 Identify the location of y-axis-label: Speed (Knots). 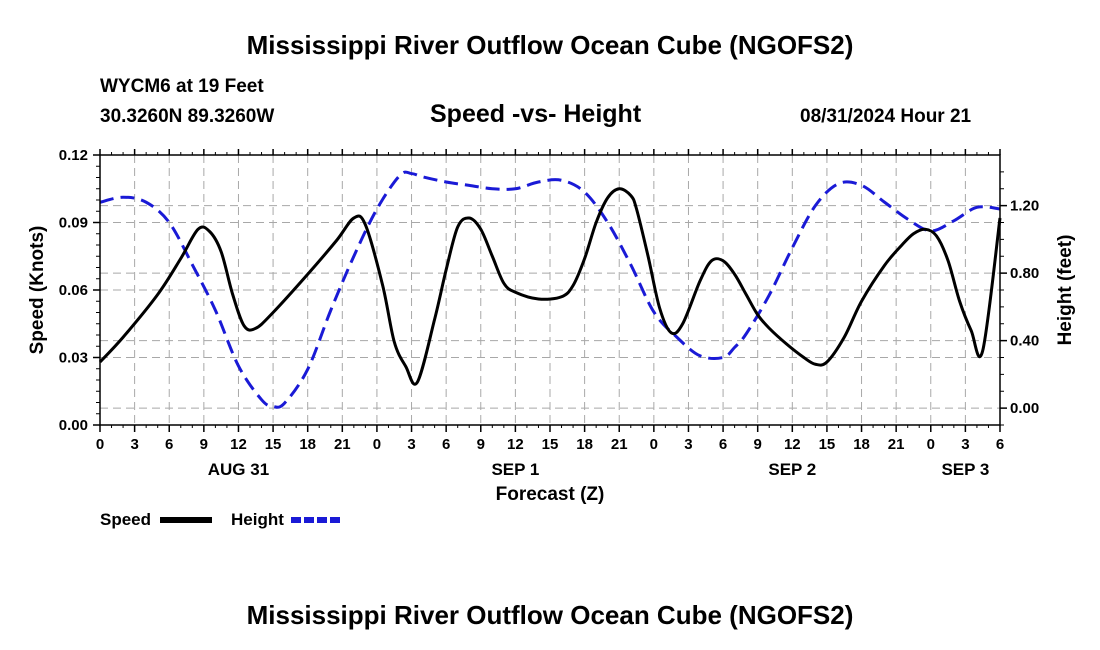
(37, 290).